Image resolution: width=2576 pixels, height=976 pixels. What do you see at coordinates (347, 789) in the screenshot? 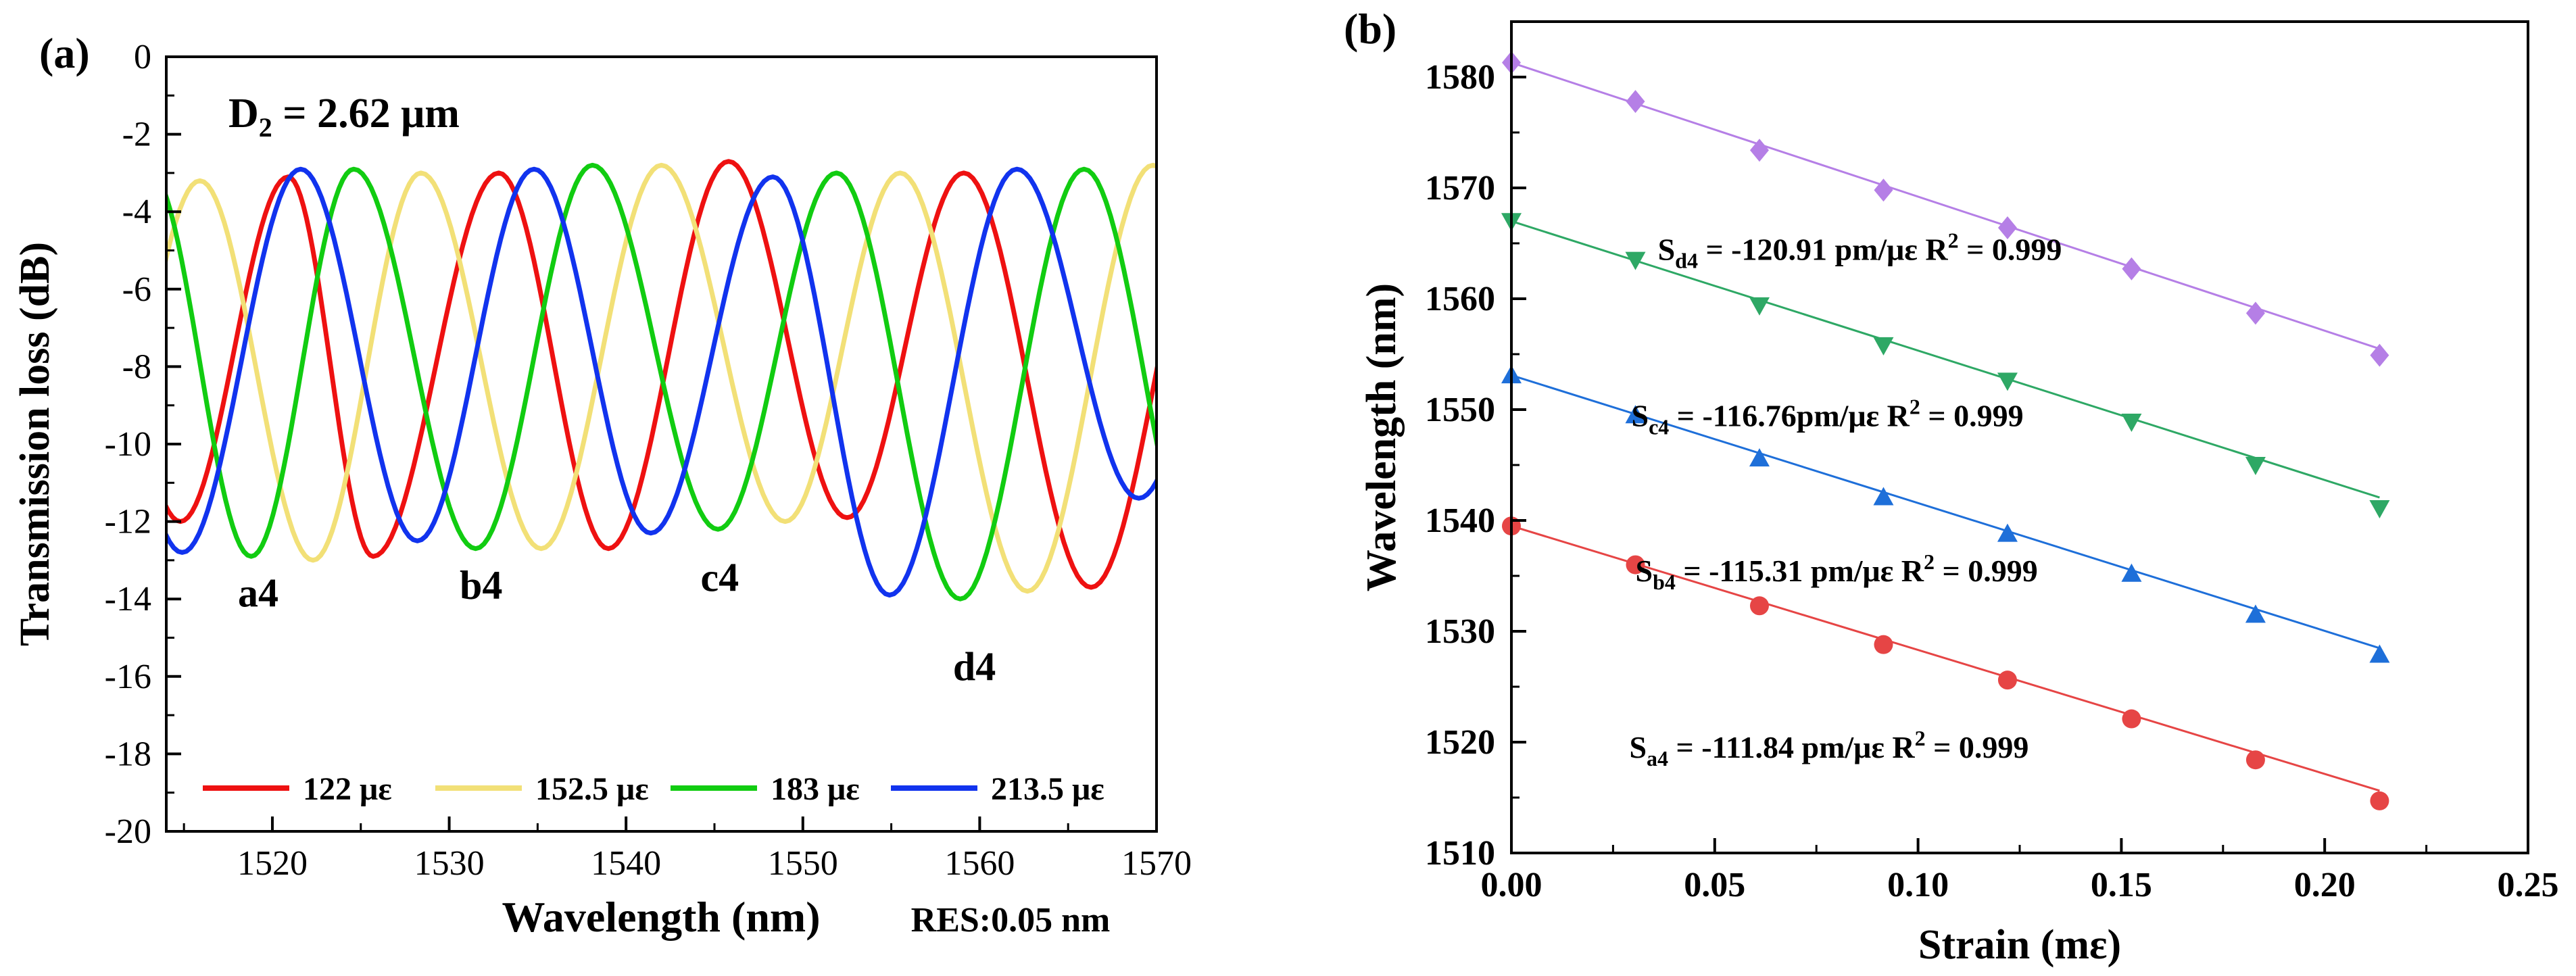
I see `panel-a-legend-label: 122 με` at bounding box center [347, 789].